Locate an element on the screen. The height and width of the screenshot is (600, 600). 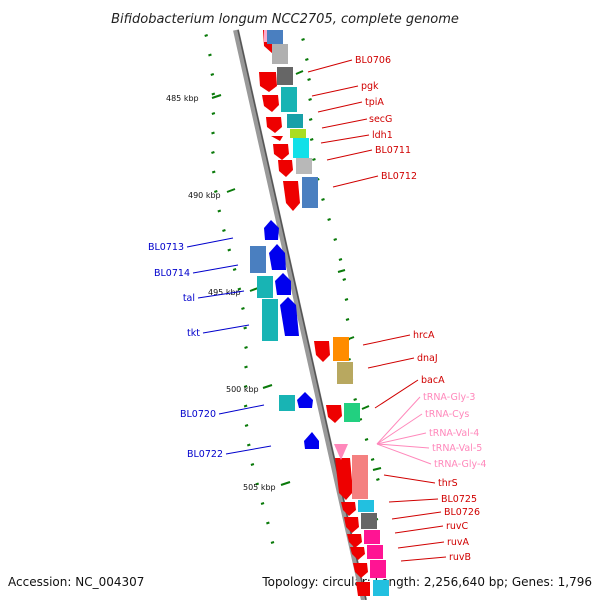
trna-label: tRNA-Cys is located at coordinates (447, 414).